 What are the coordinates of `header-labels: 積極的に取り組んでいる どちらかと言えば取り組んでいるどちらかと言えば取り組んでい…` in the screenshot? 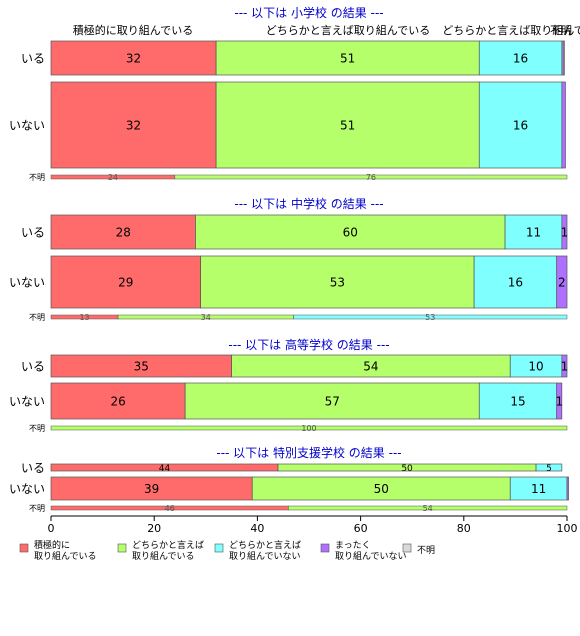 It's located at (326, 30).